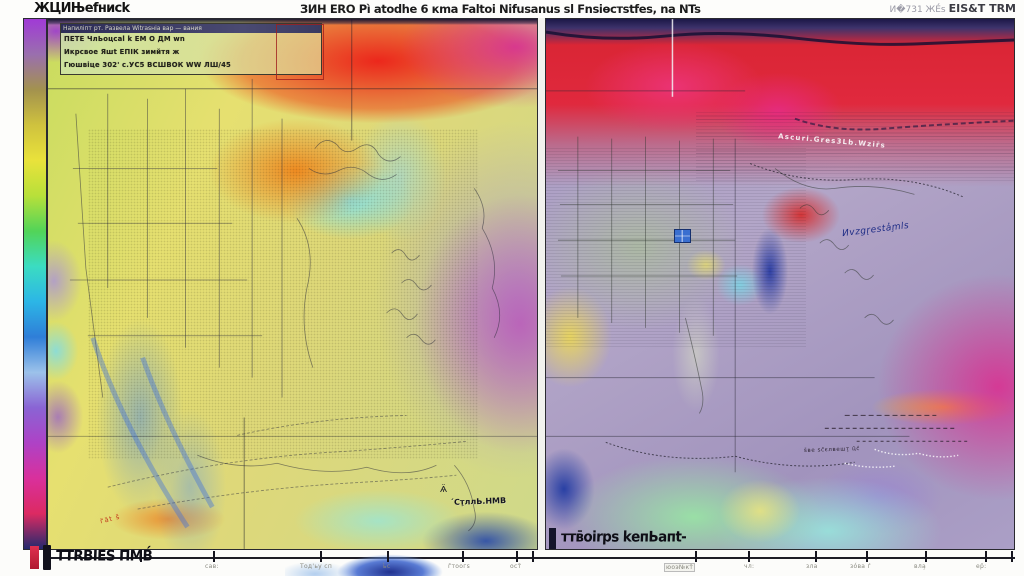  What do you see at coordinates (459, 566) in the screenshot?
I see `axis-label: г̄тоогs` at bounding box center [459, 566].